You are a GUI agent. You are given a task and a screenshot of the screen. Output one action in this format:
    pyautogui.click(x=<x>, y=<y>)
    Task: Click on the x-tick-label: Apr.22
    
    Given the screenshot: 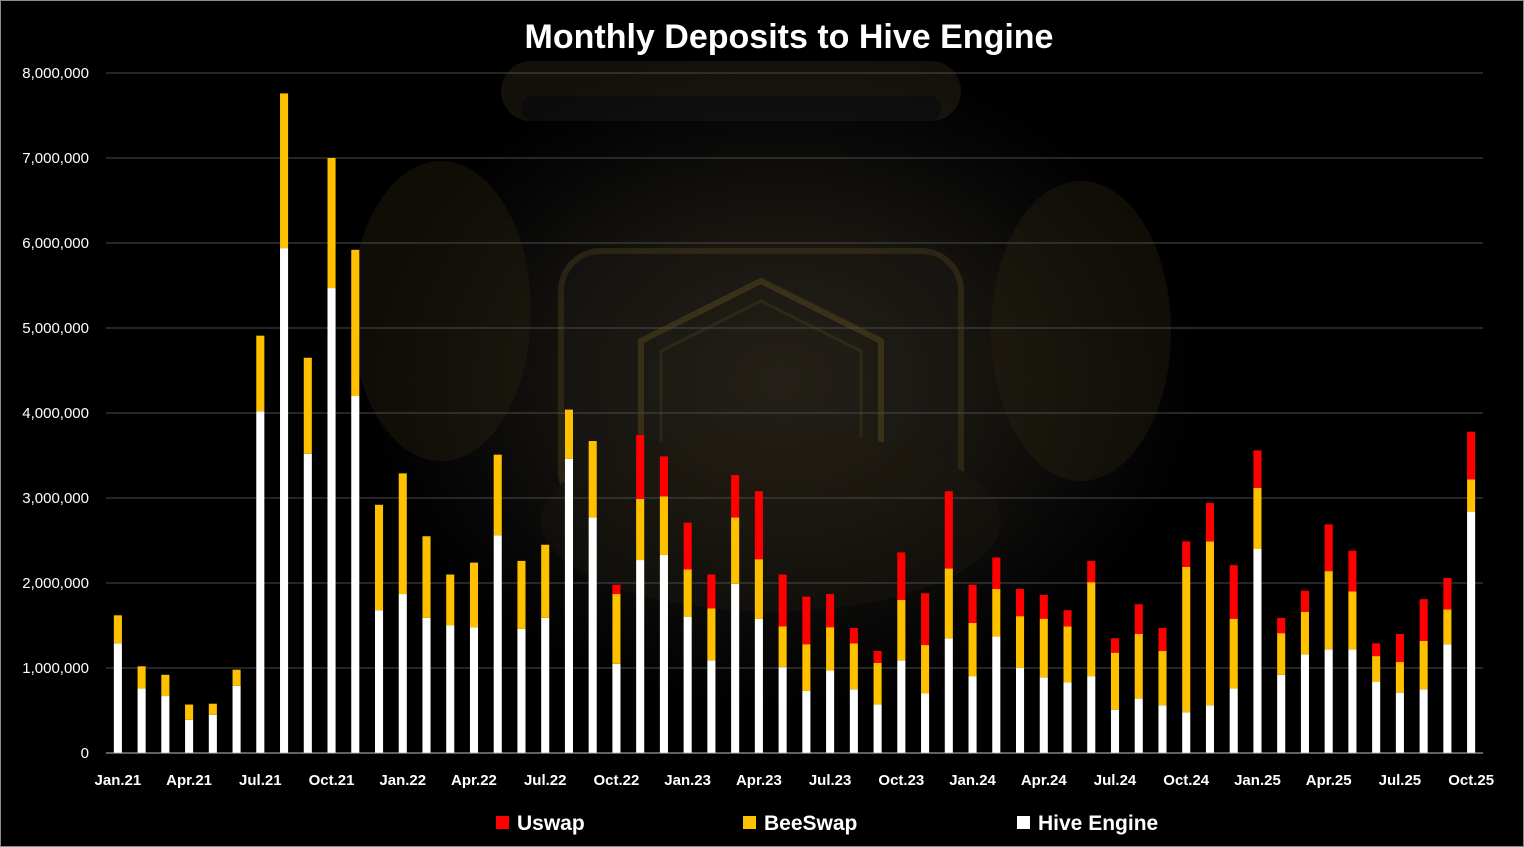 What is the action you would take?
    pyautogui.click(x=474, y=780)
    